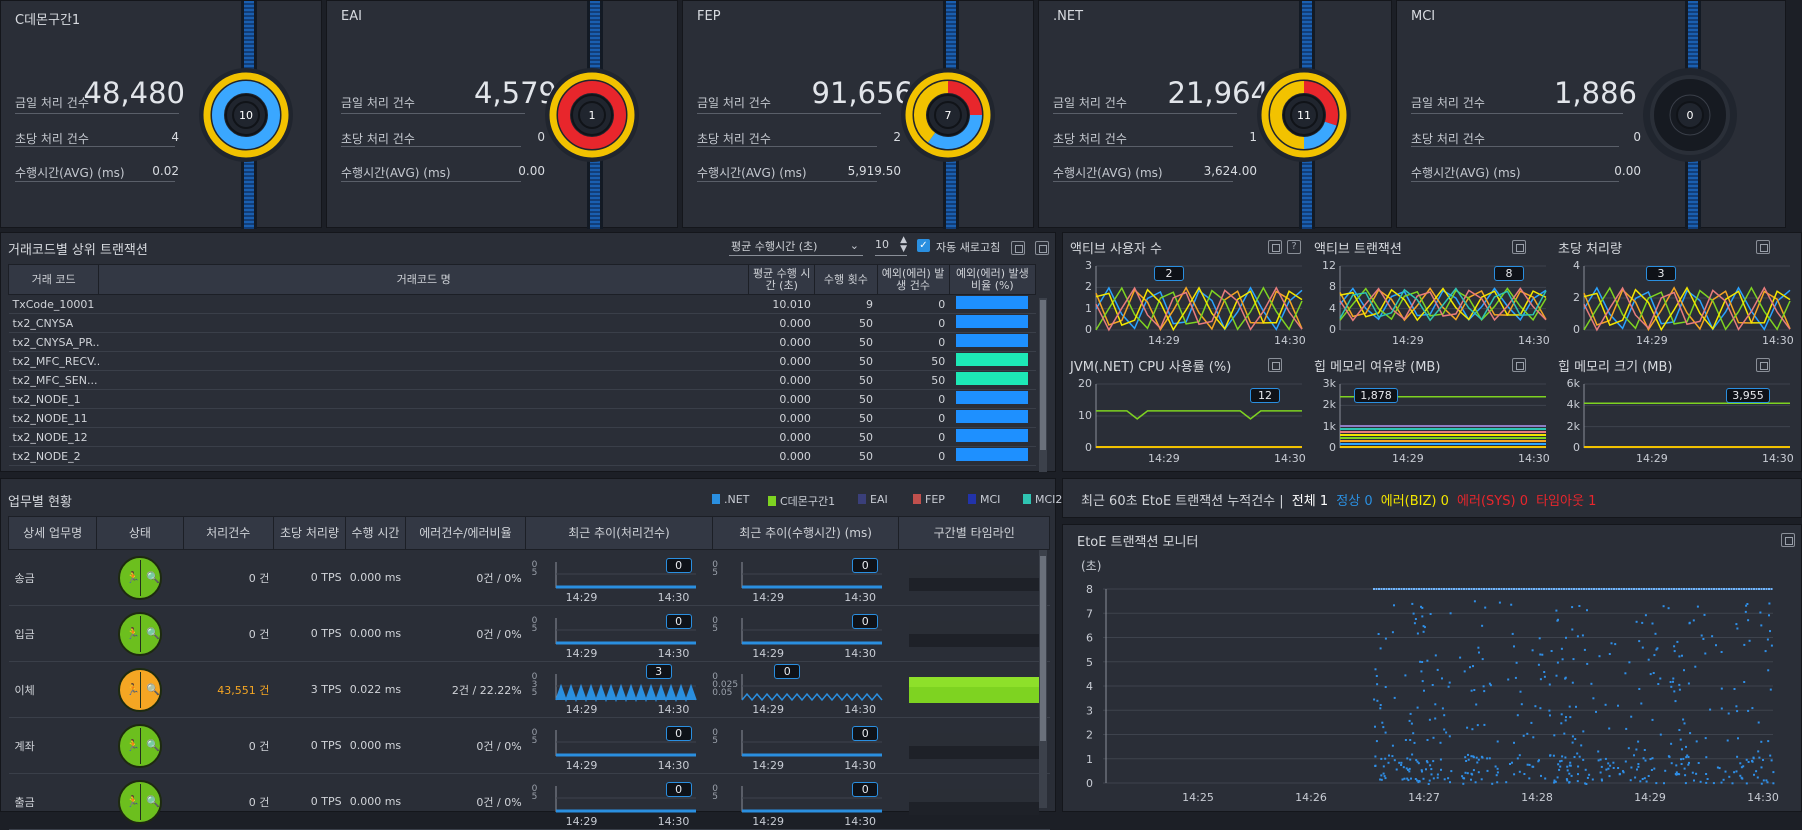 This screenshot has width=1802, height=830. What do you see at coordinates (140, 533) in the screenshot?
I see `biz-col-header: 상태` at bounding box center [140, 533].